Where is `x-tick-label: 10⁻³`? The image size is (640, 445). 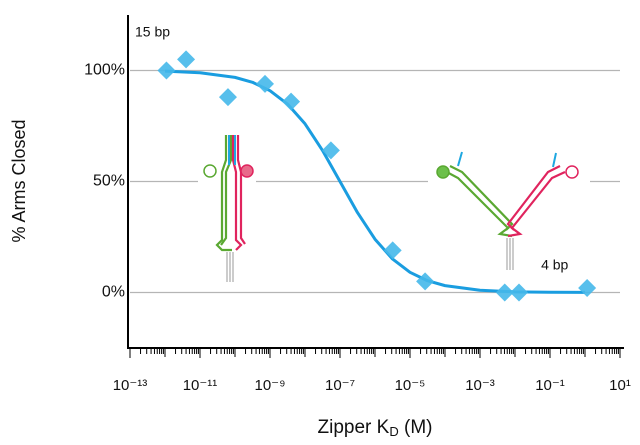 x-tick-label: 10⁻³ is located at coordinates (480, 385).